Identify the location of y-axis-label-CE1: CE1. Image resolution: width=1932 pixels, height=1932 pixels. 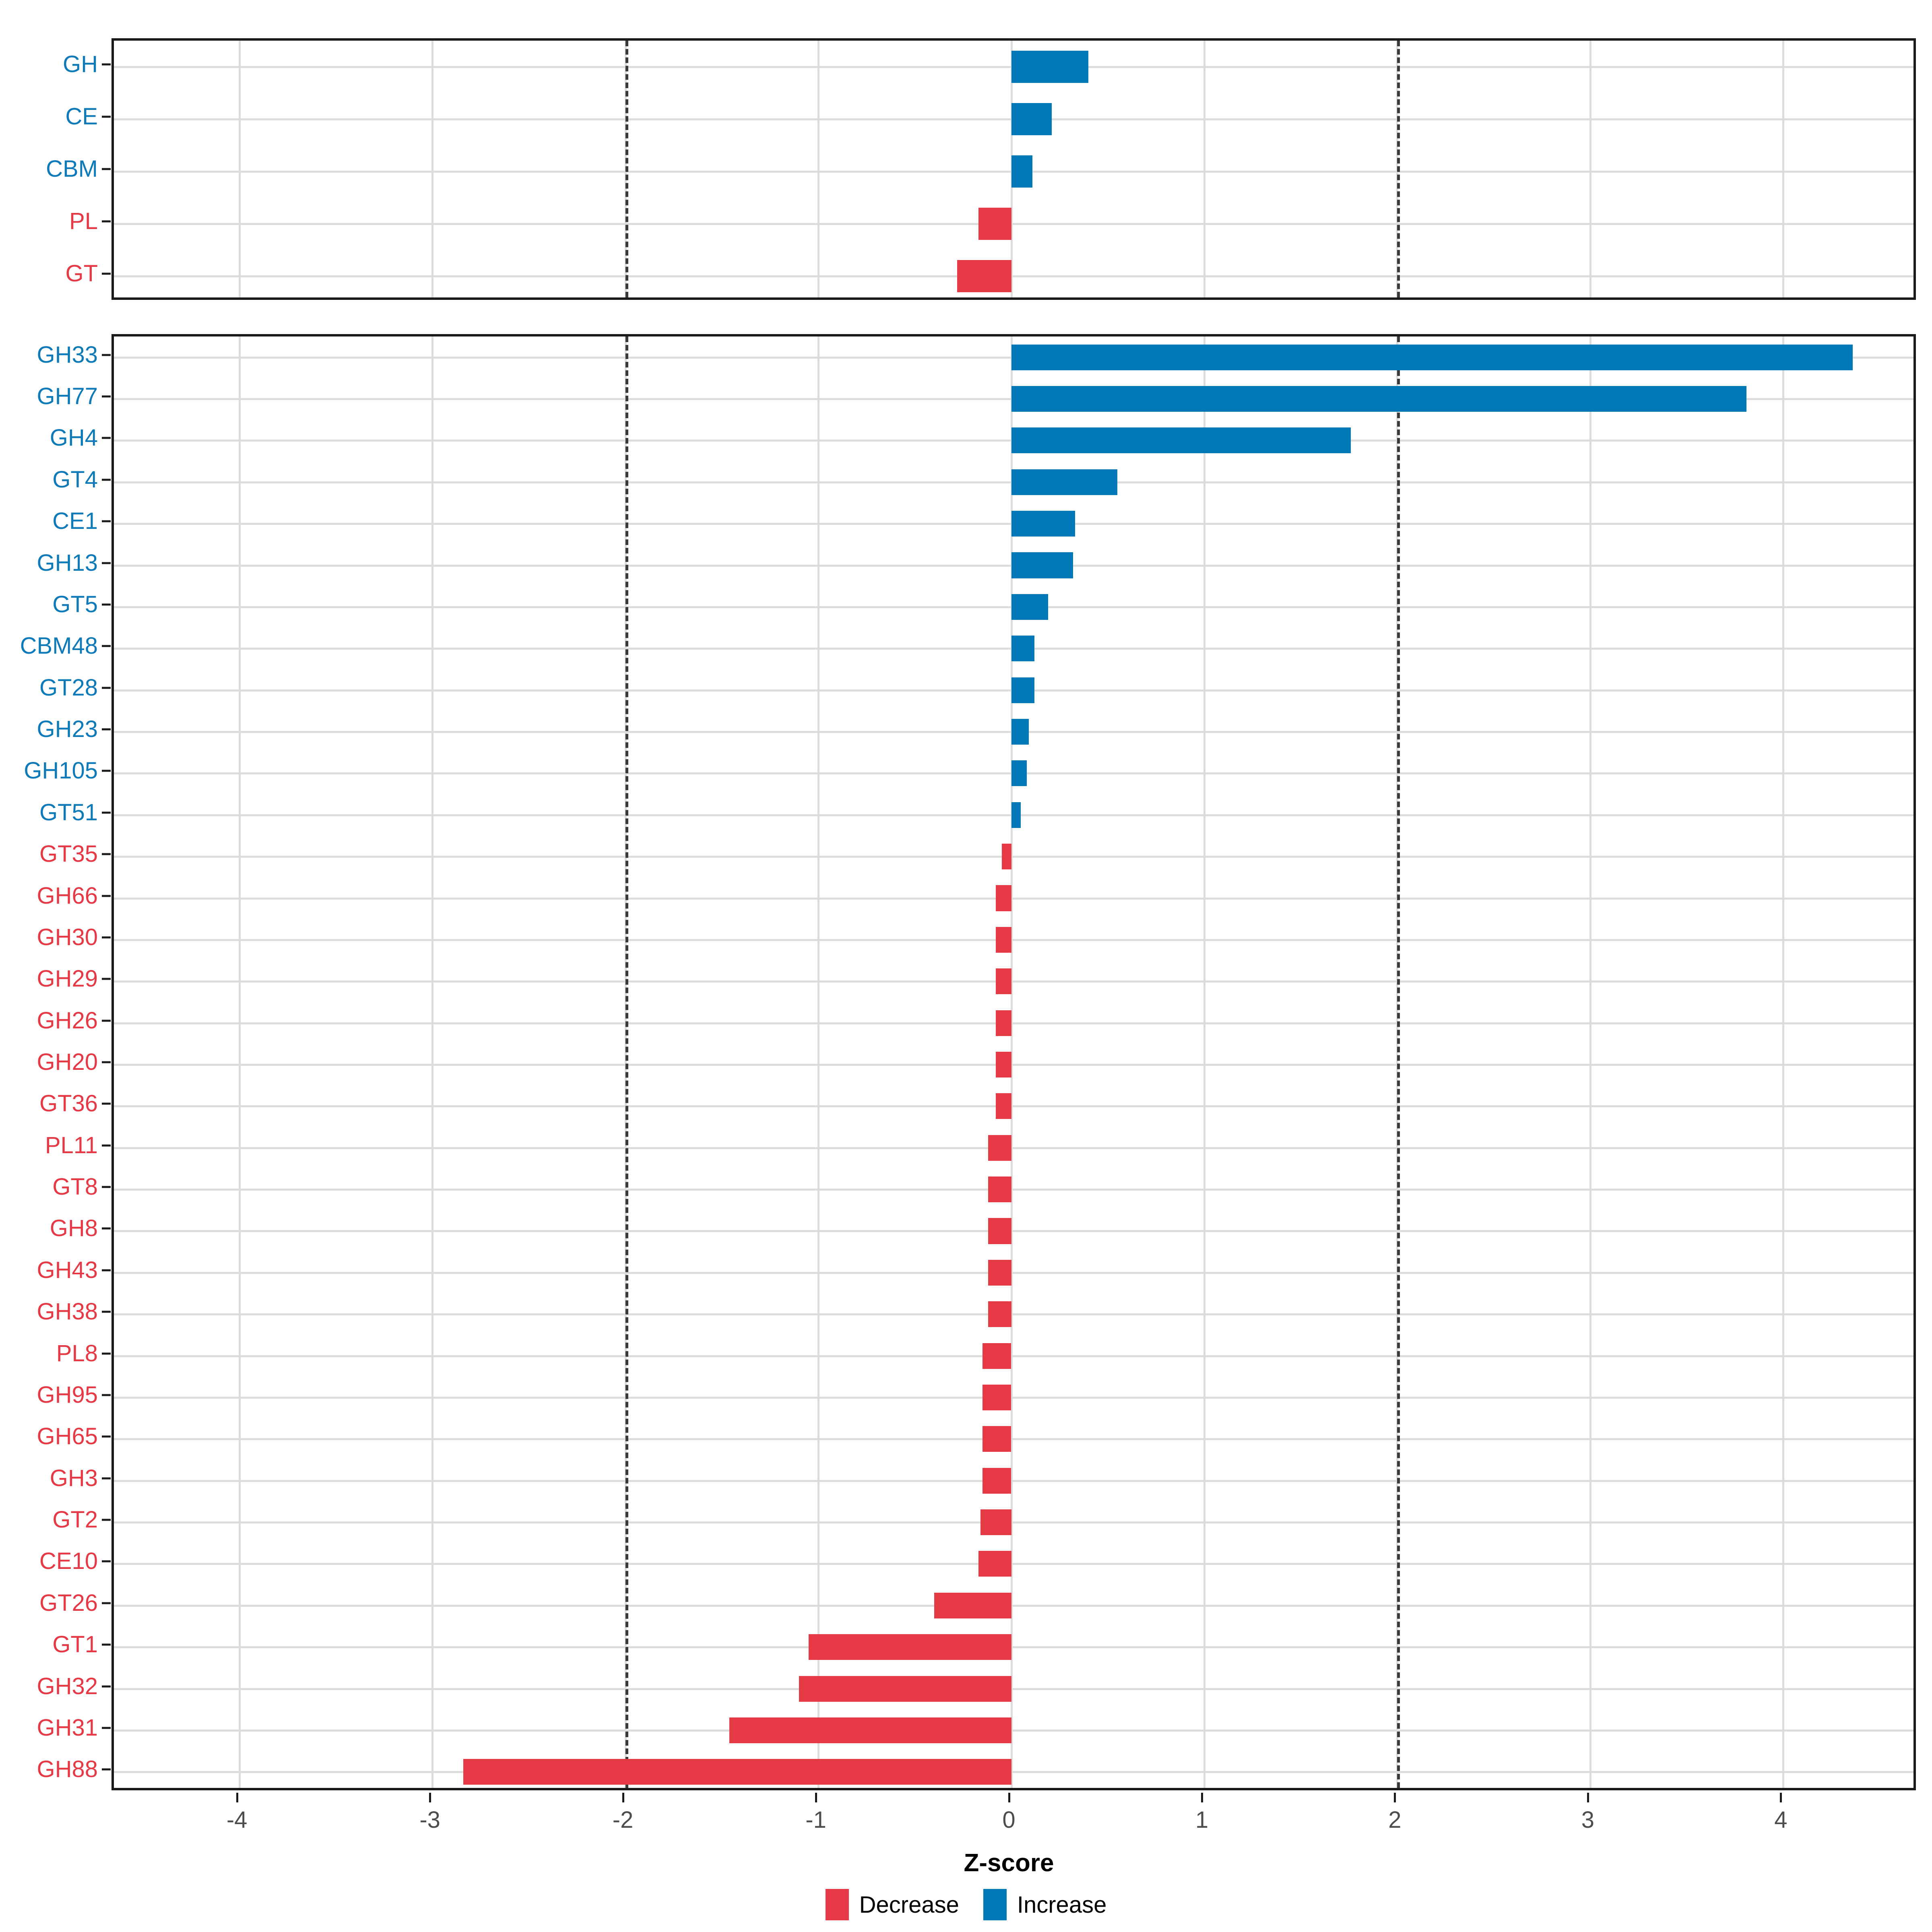
(75, 521).